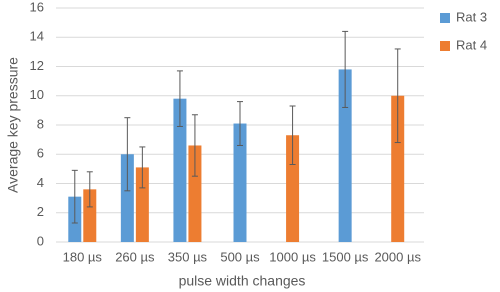  What do you see at coordinates (345, 256) in the screenshot?
I see `x-tick-label: 1500 µs` at bounding box center [345, 256].